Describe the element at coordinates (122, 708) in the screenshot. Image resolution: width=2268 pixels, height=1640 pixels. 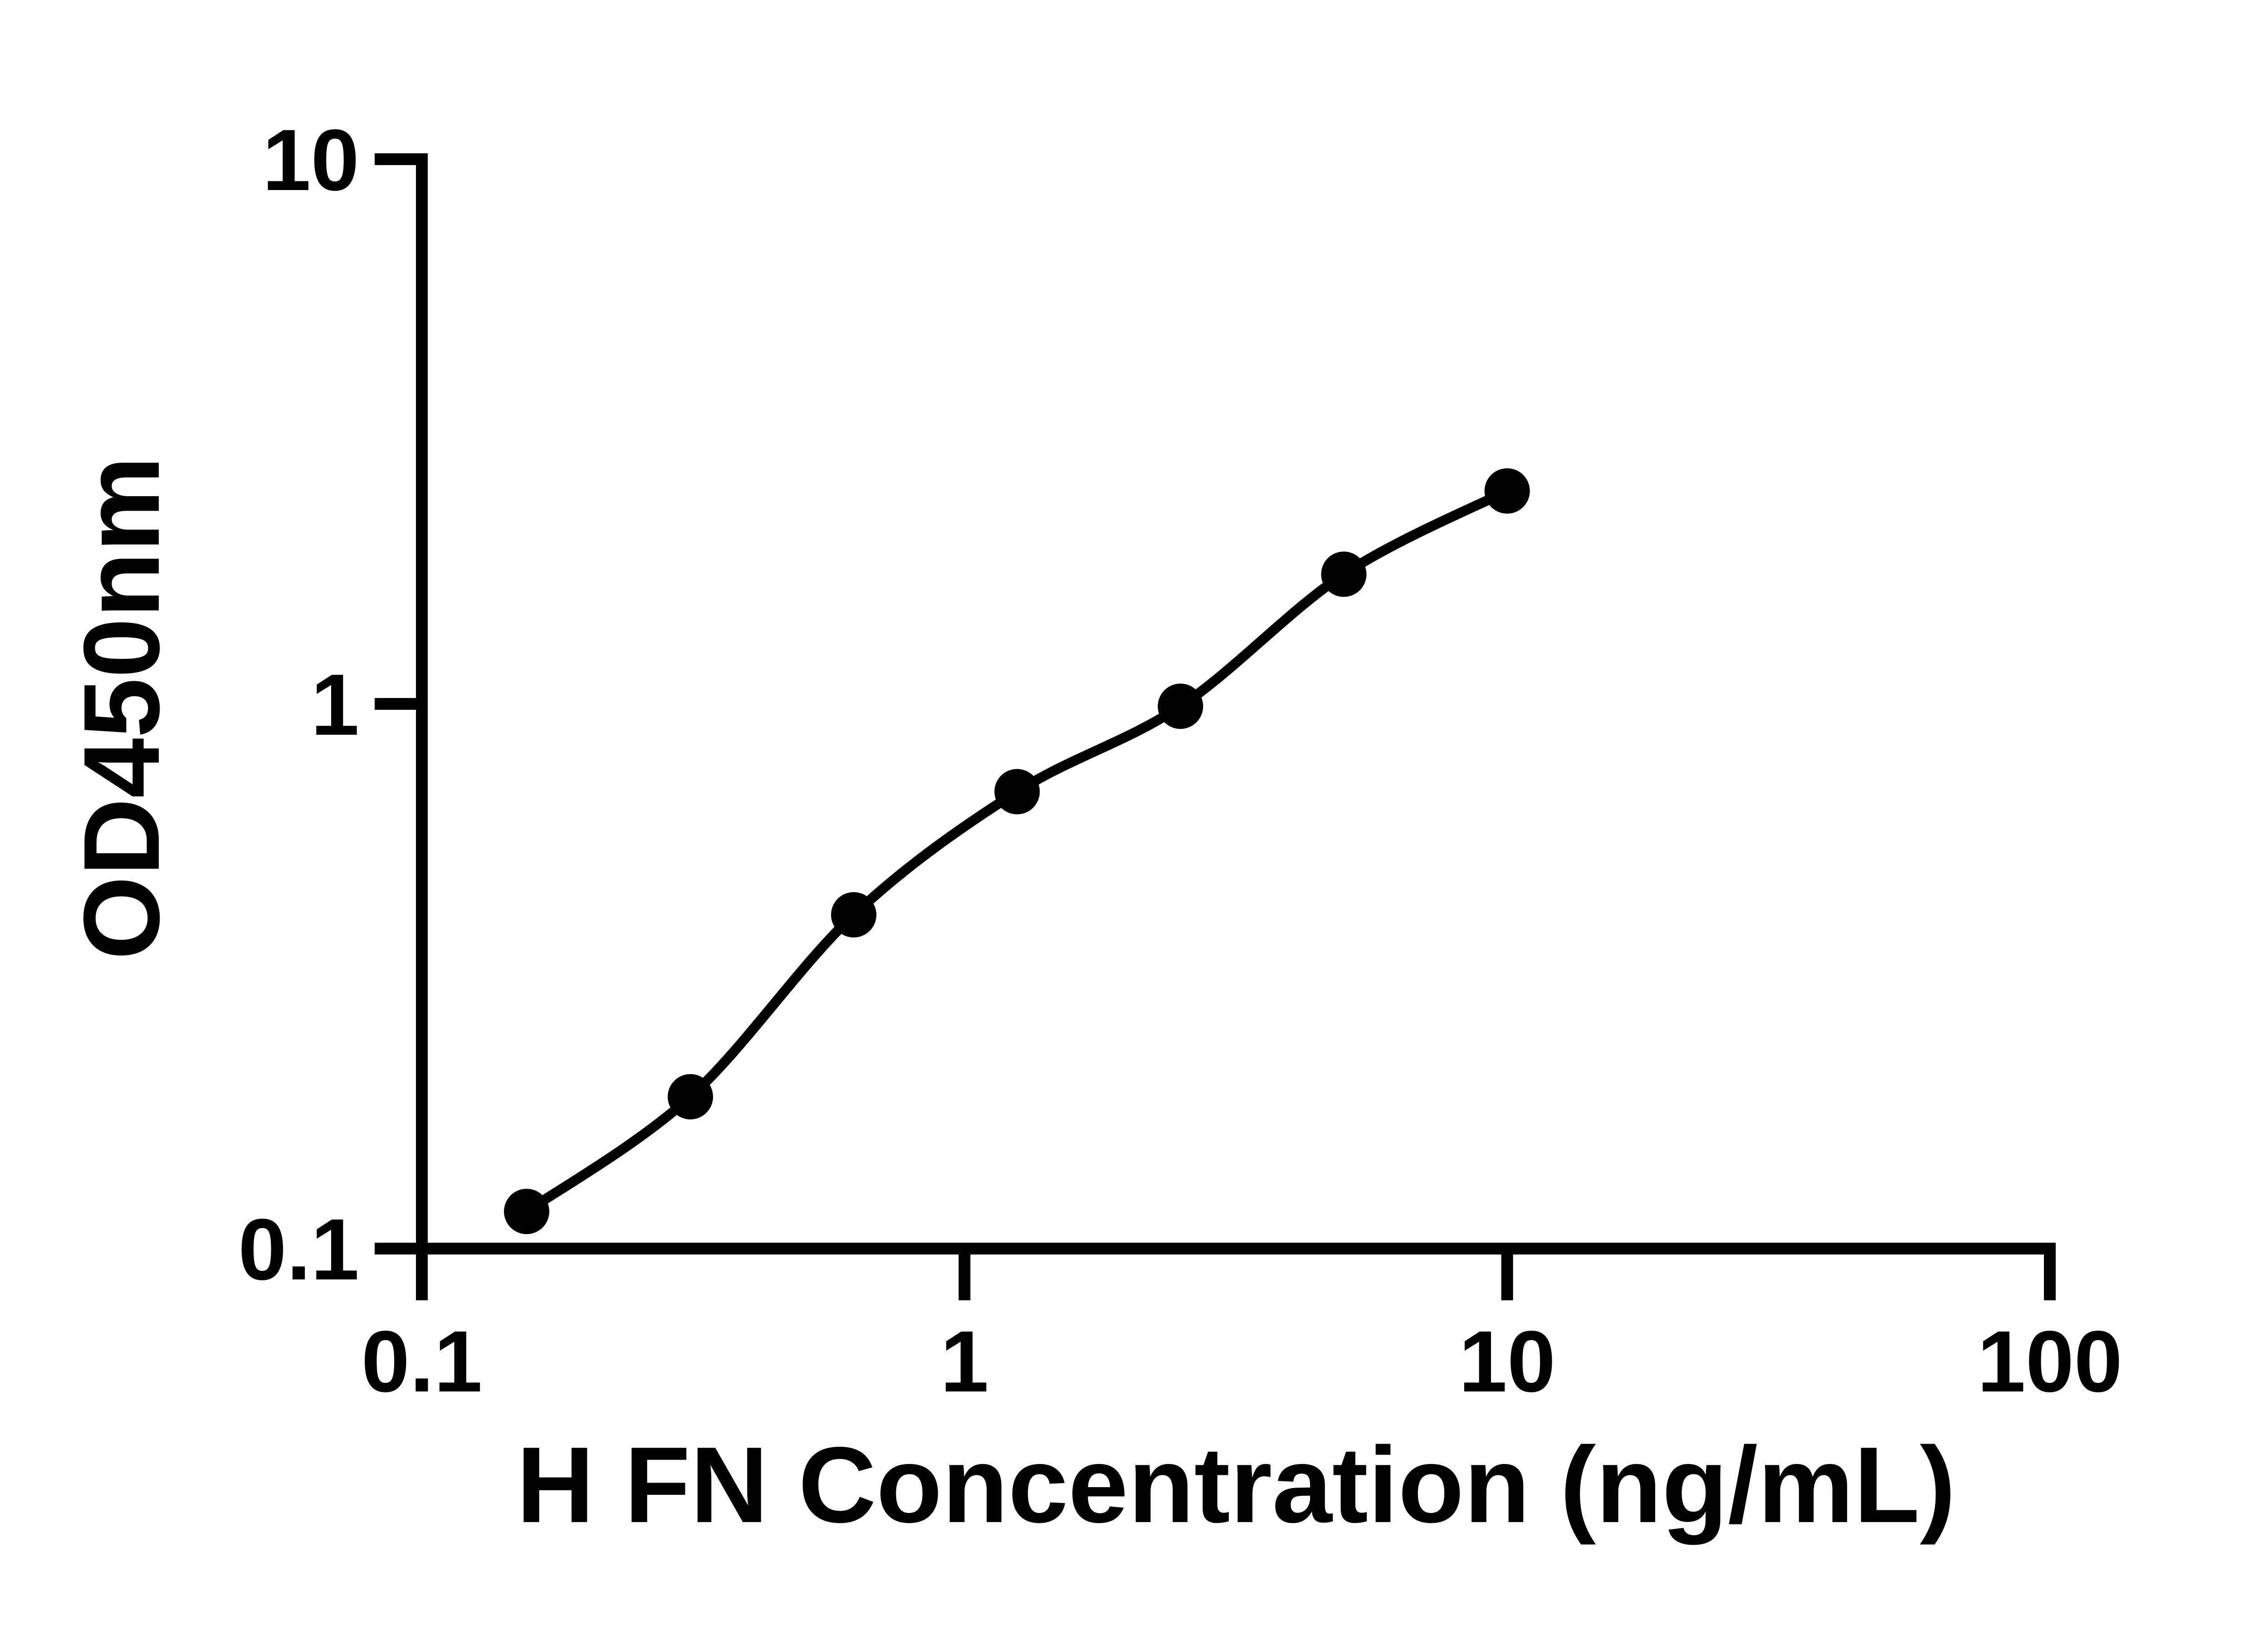
I see `y-axis-title: OD450nm` at that location.